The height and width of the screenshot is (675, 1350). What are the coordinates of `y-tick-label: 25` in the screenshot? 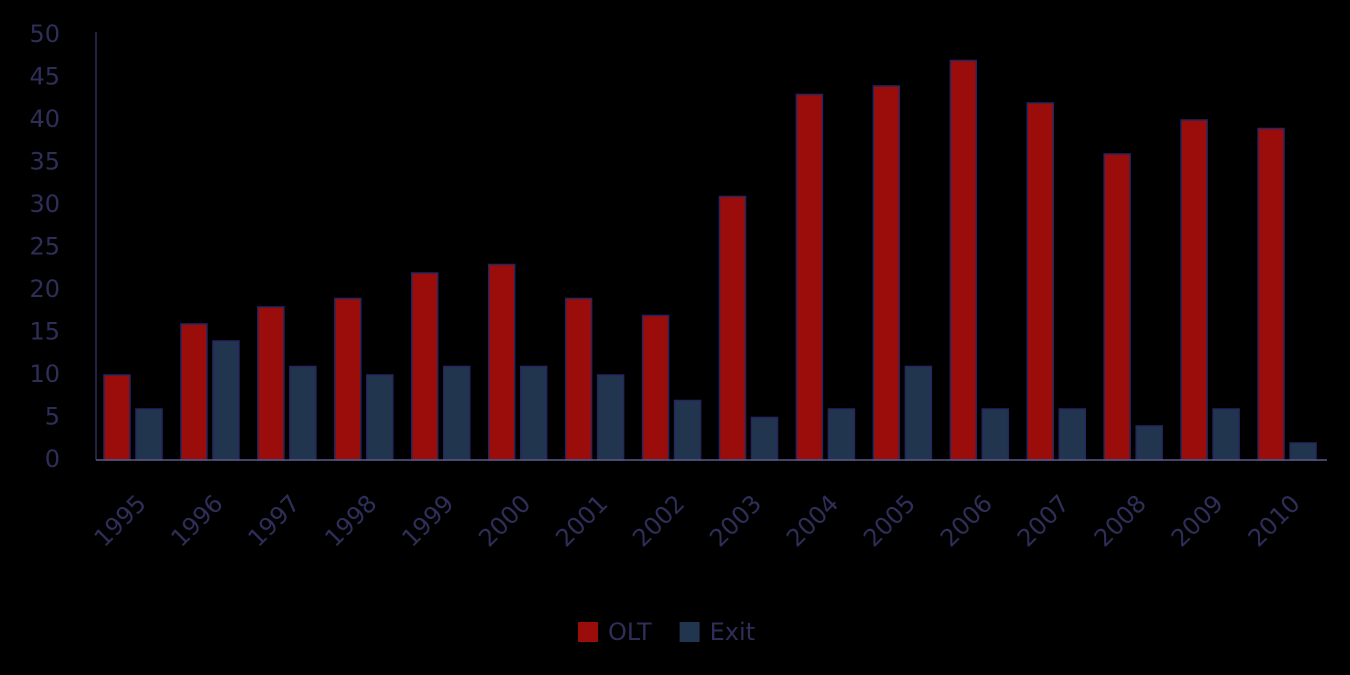 It's located at (44, 247).